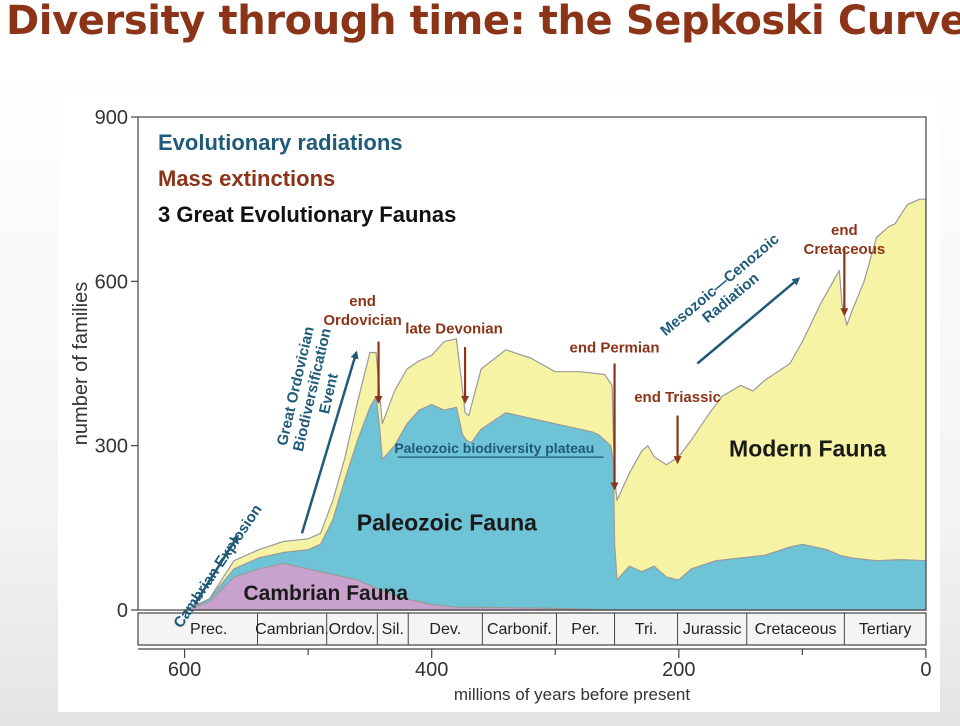 The height and width of the screenshot is (726, 960). What do you see at coordinates (494, 448) in the screenshot?
I see `plateau-label: Paleozoic biodiversity plateau` at bounding box center [494, 448].